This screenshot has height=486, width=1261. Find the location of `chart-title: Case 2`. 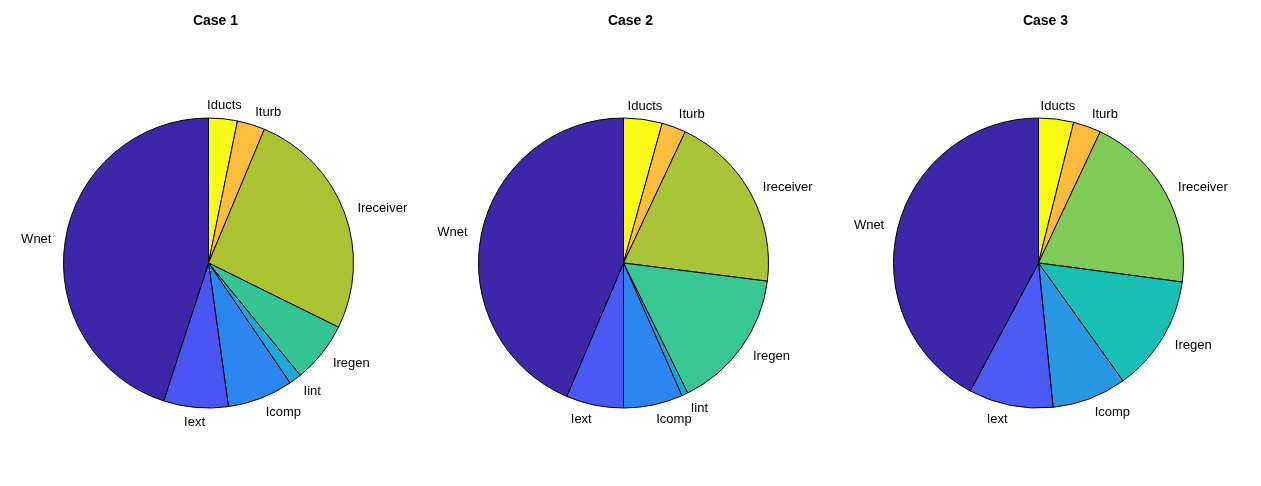

chart-title: Case 2 is located at coordinates (630, 20).